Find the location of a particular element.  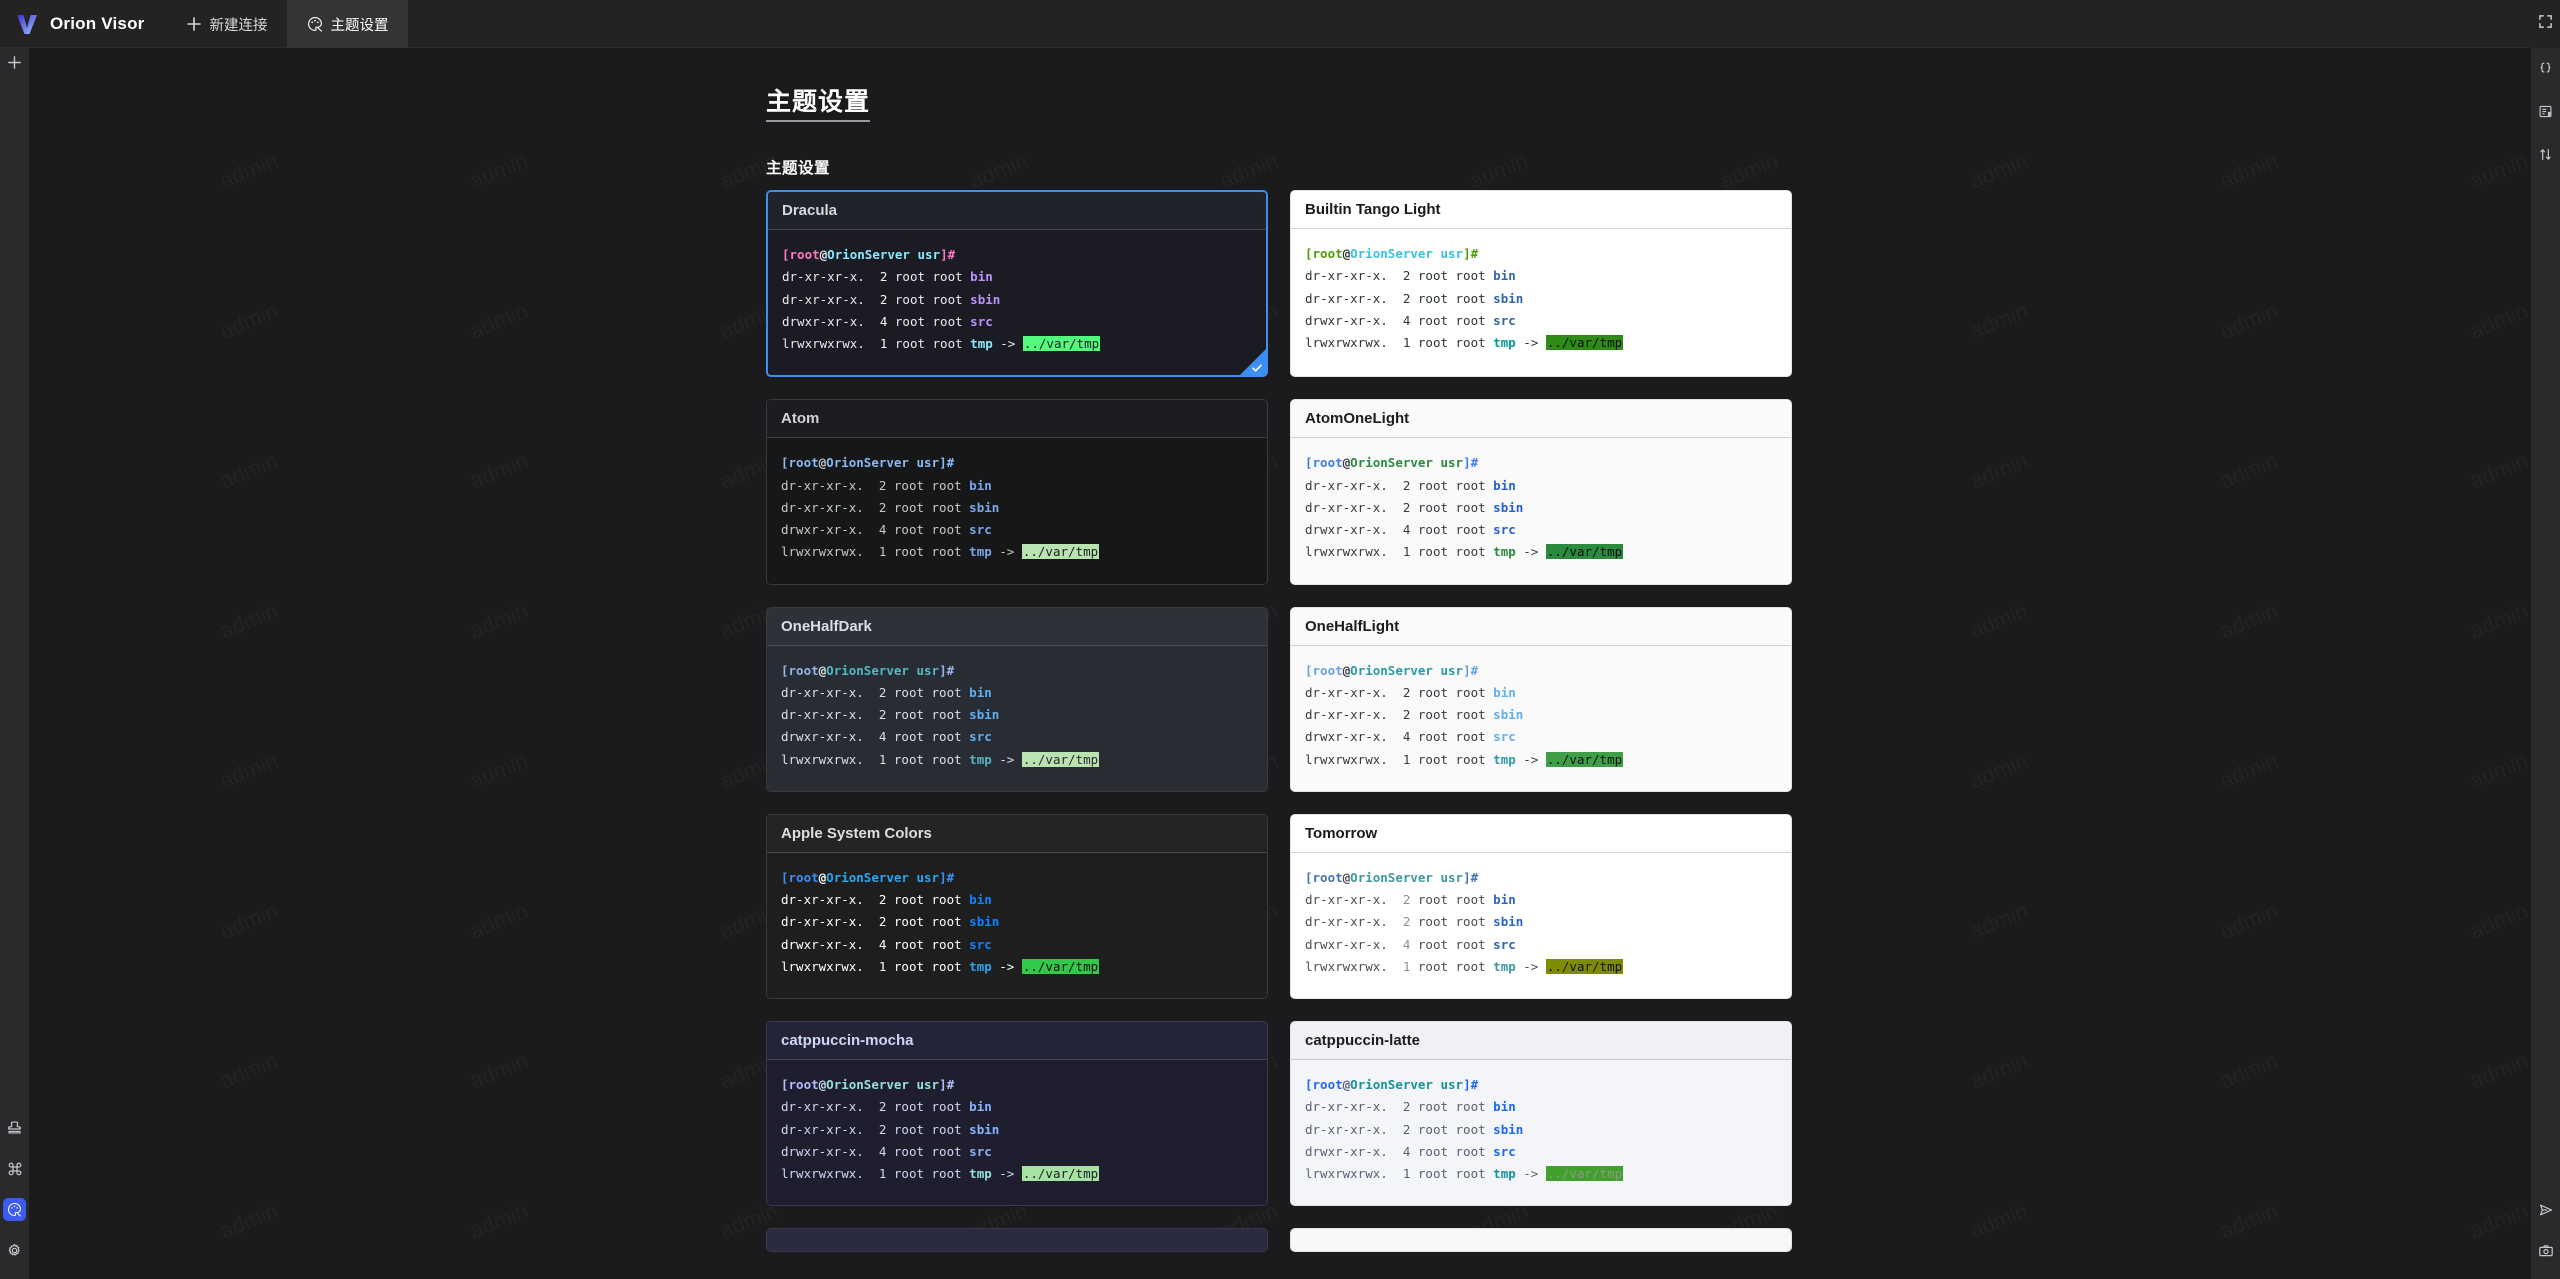

rail-snippets-button is located at coordinates (2545, 111).